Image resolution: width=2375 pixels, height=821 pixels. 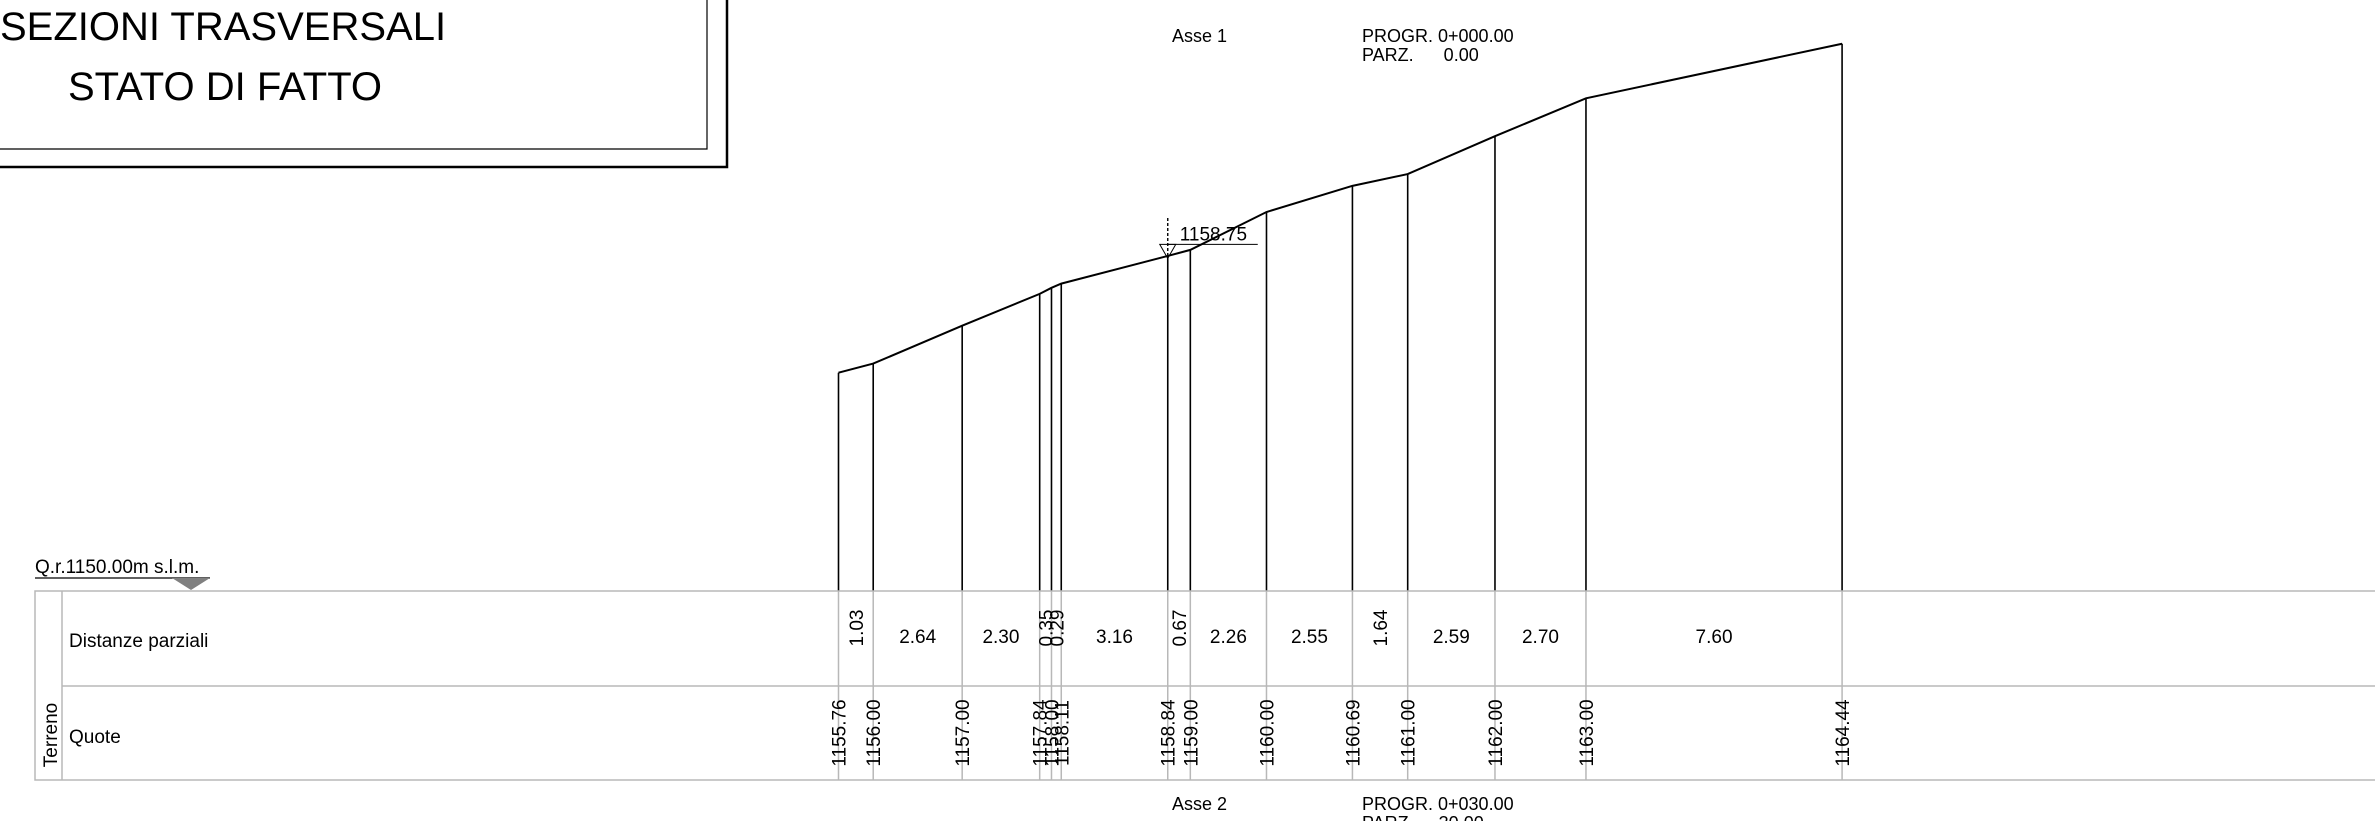 What do you see at coordinates (857, 628) in the screenshot?
I see `partial-distance-value: 1.03` at bounding box center [857, 628].